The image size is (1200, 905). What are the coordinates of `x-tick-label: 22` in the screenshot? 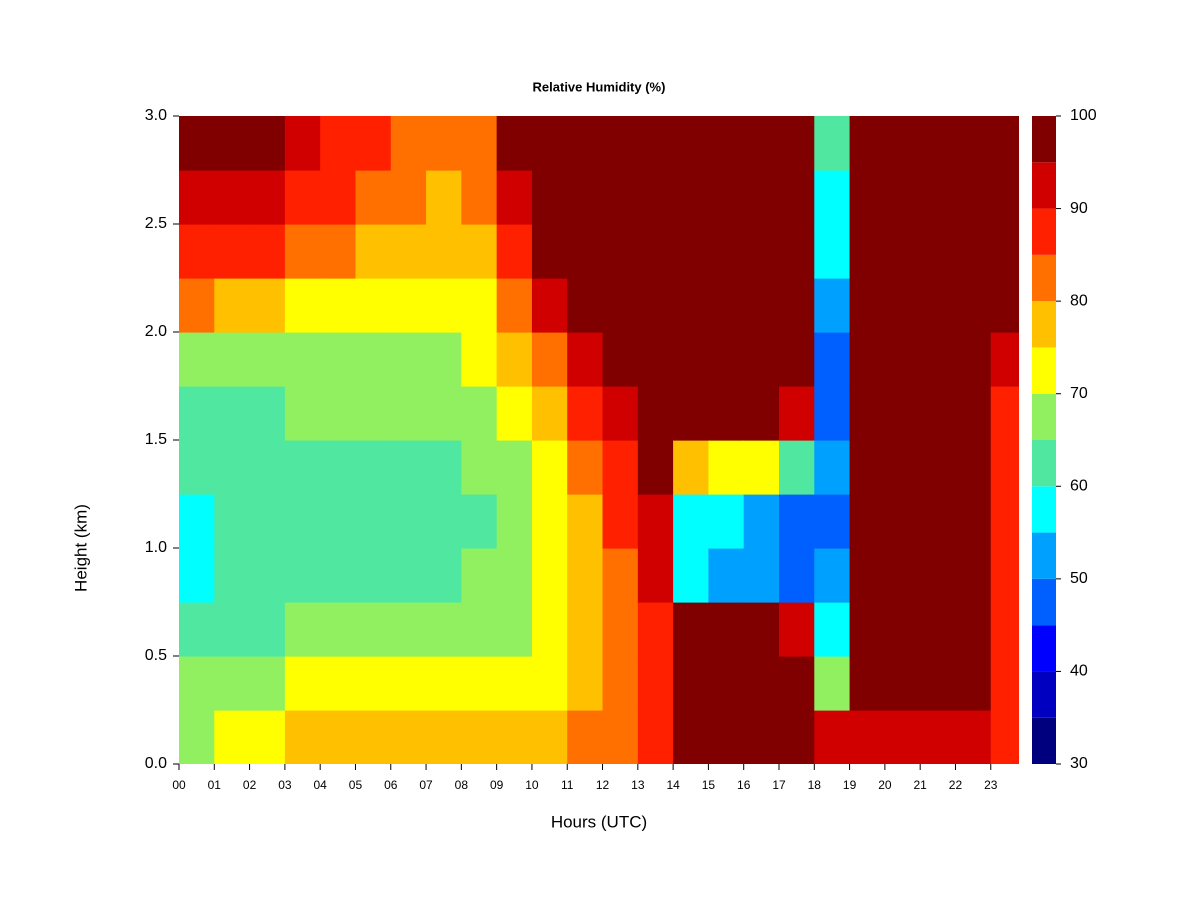 It's located at (956, 785).